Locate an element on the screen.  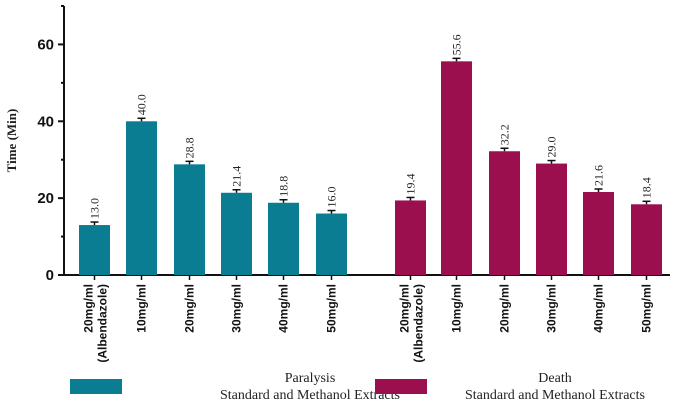
y-tick-label: 40 is located at coordinates (45, 121).